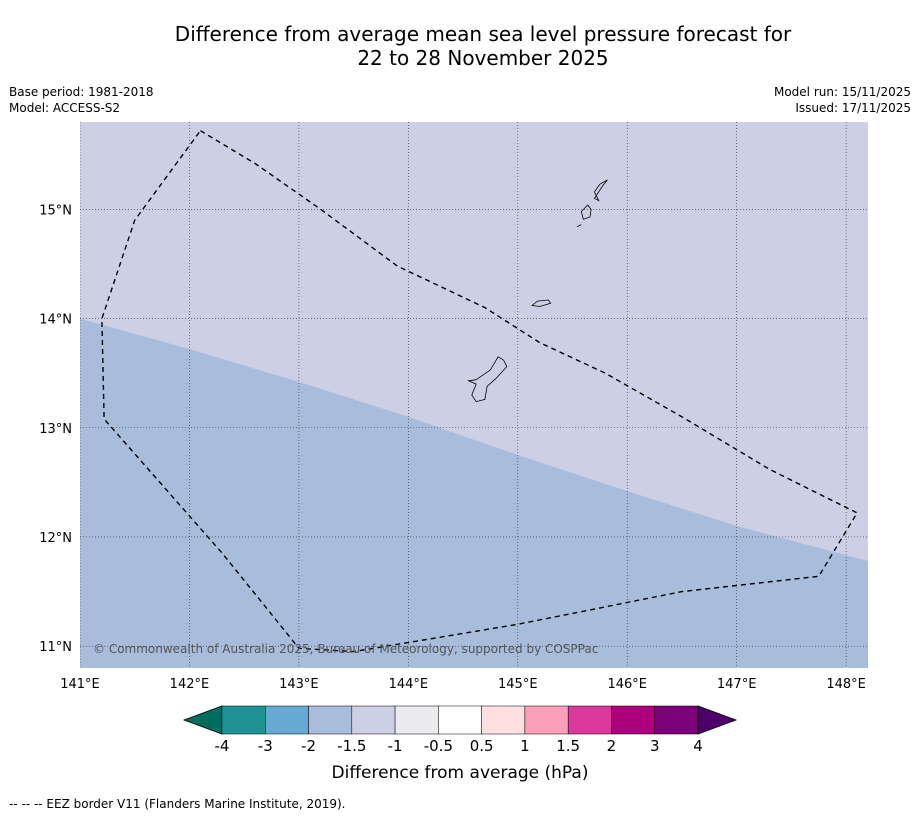  Describe the element at coordinates (842, 92) in the screenshot. I see `model-run: Model run: 15/11/2025` at that location.